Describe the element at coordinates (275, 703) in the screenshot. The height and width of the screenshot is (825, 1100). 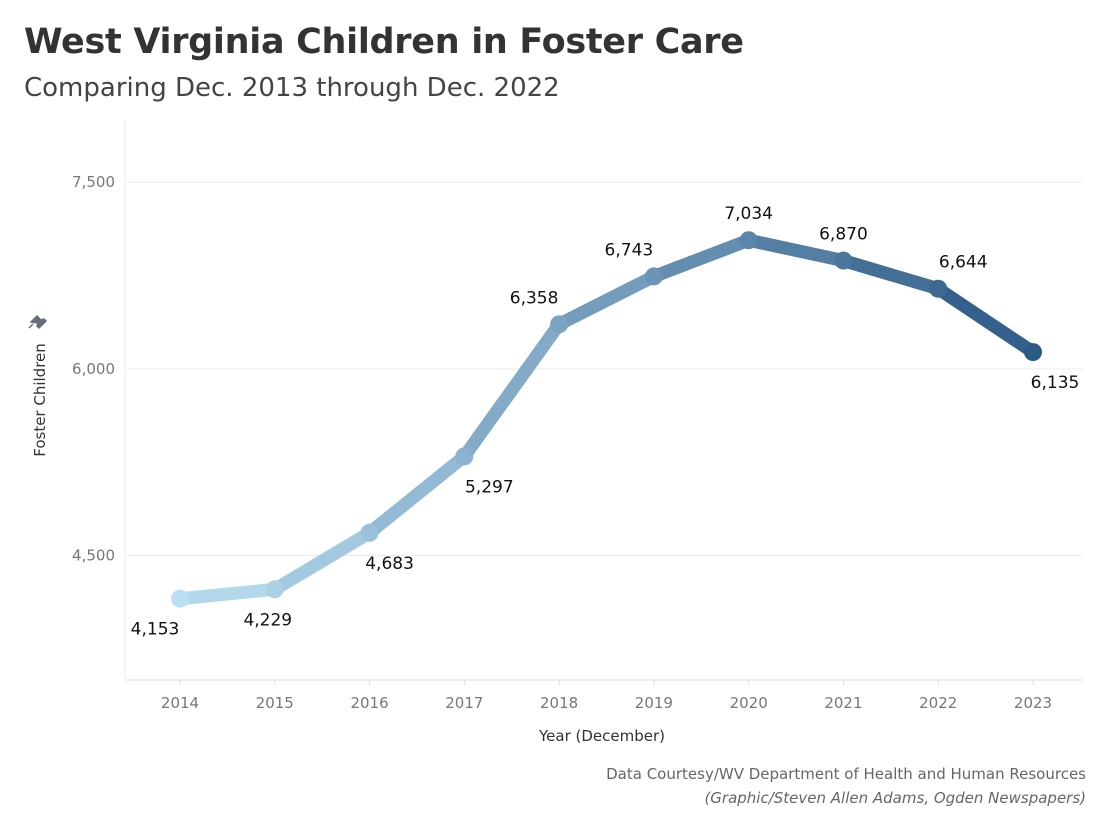
I see `x-tick-label: 2015` at that location.